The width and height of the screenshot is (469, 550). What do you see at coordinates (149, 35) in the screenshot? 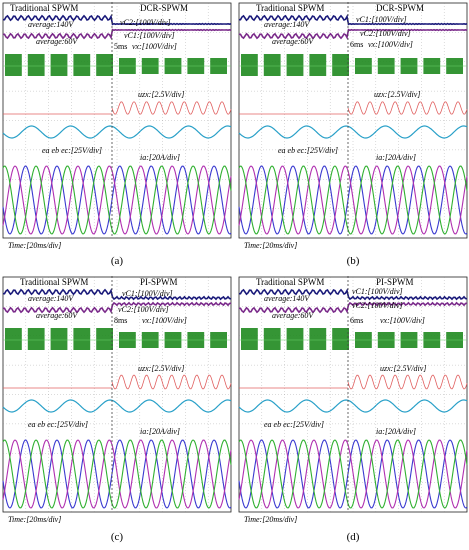
I see `vc-b-label: vC1:[100V/div]` at bounding box center [149, 35].